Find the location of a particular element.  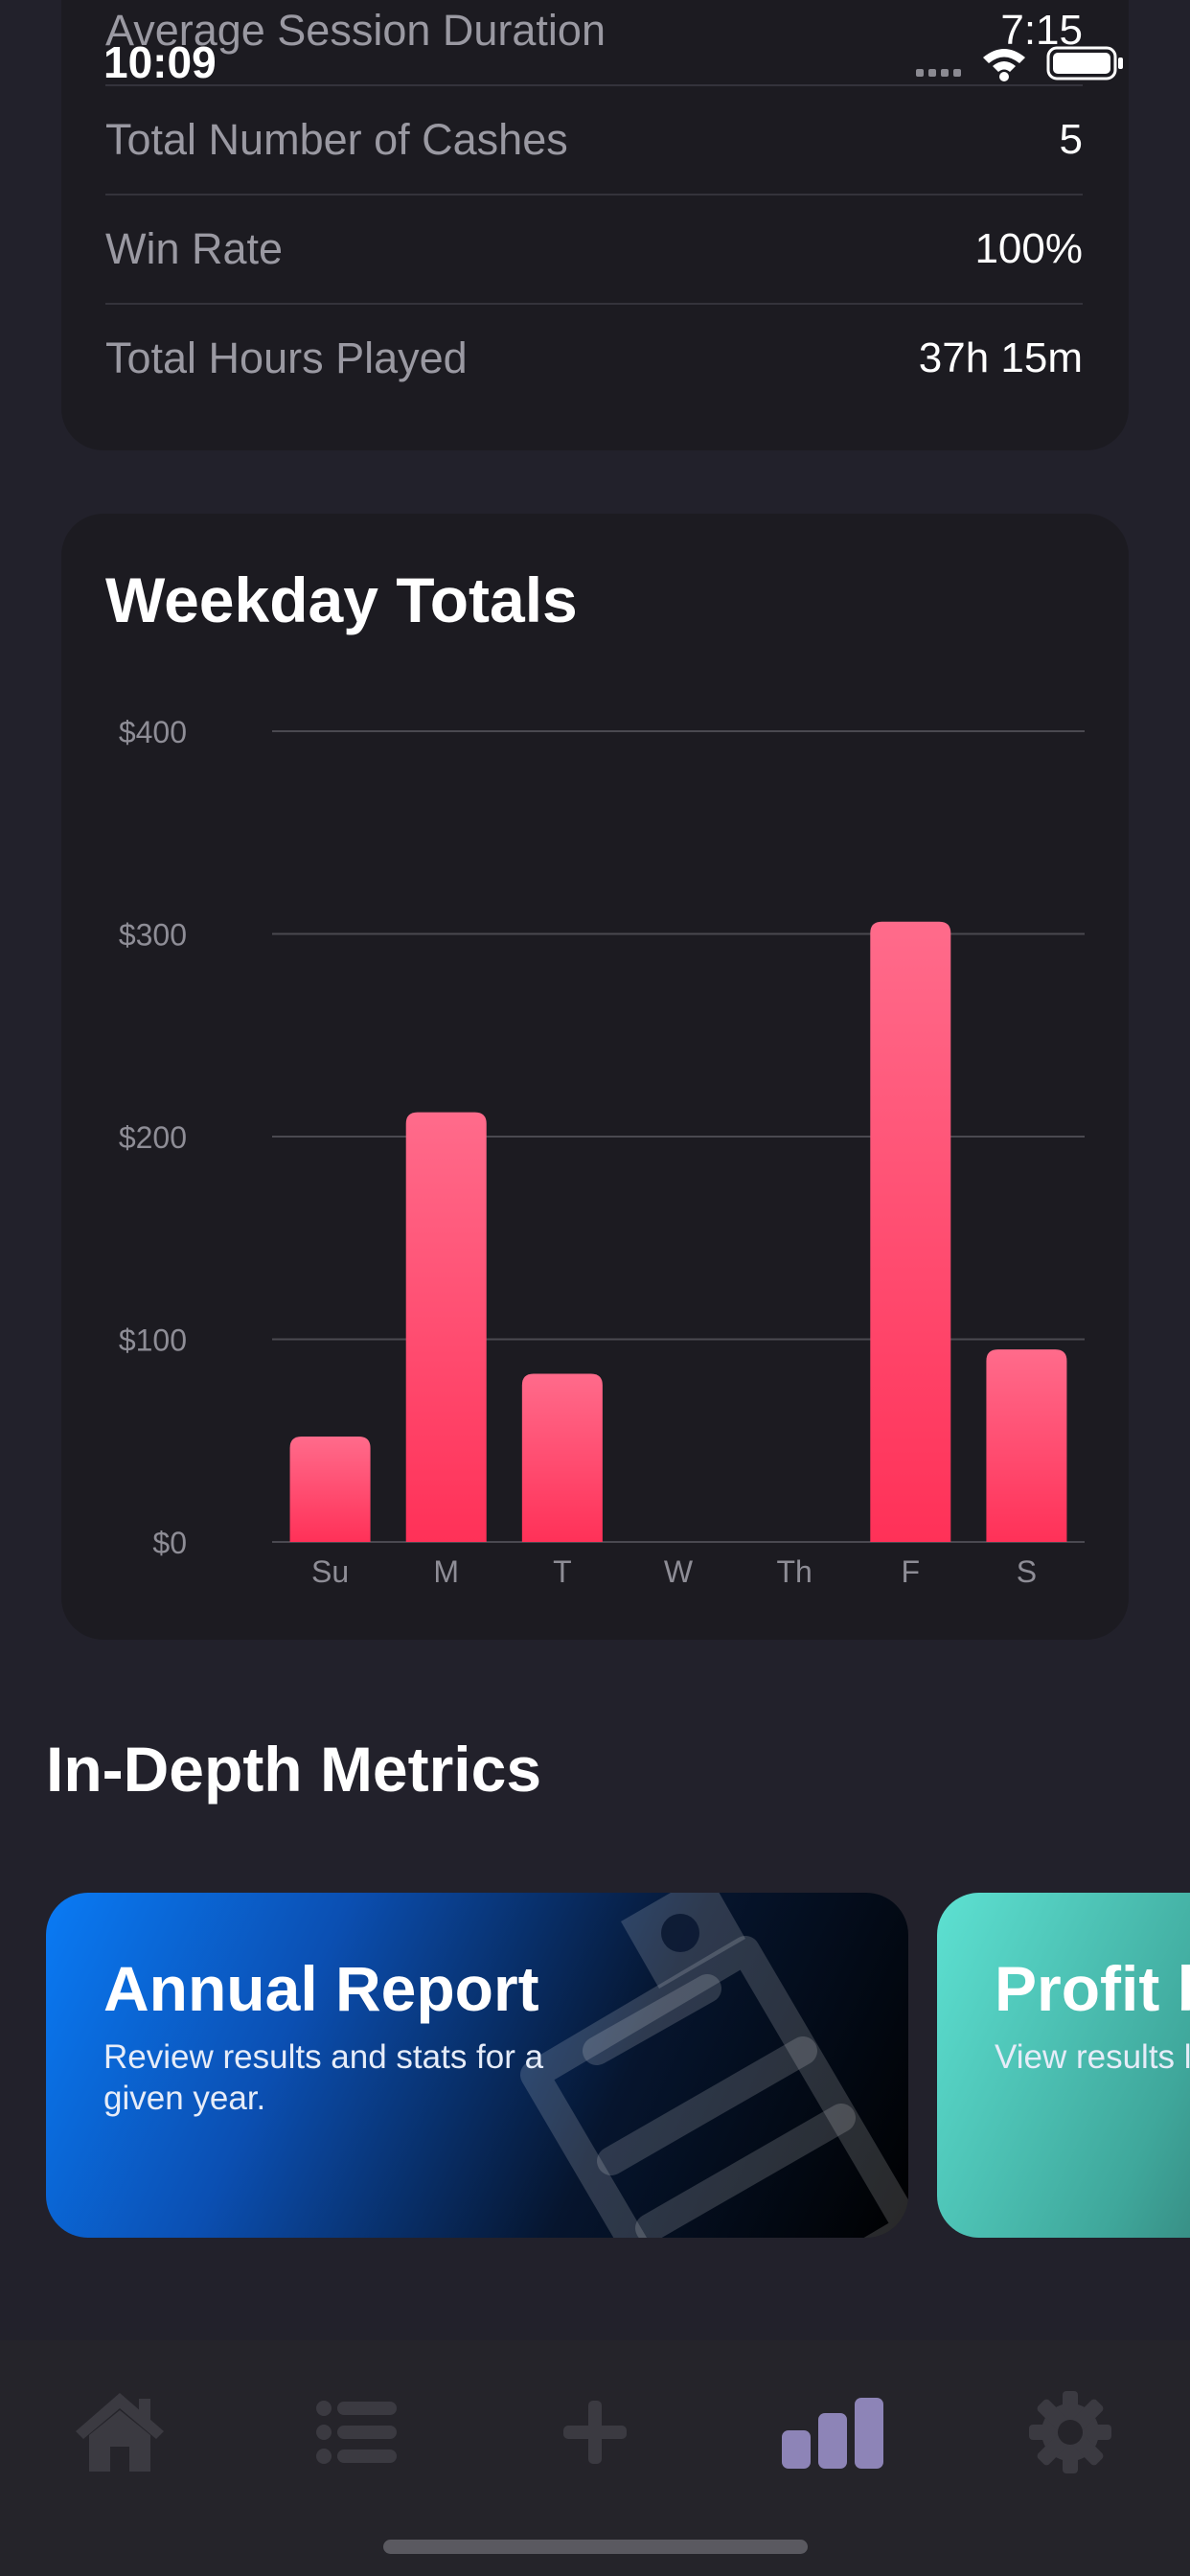

stat-label: Average Session Duration is located at coordinates (356, 30).